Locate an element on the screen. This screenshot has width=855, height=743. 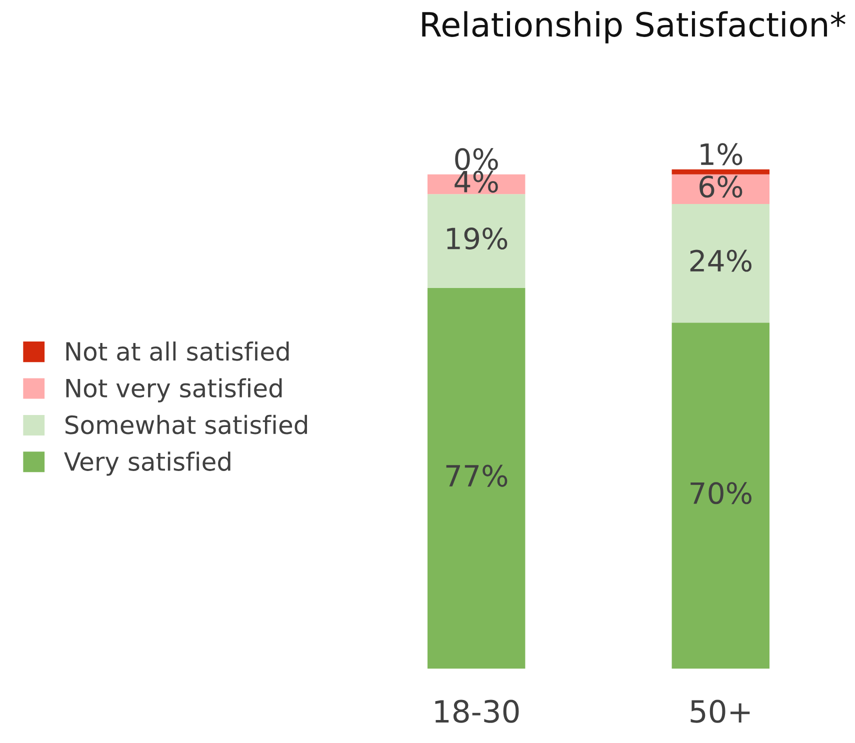
data-label: 77% is located at coordinates (477, 475).